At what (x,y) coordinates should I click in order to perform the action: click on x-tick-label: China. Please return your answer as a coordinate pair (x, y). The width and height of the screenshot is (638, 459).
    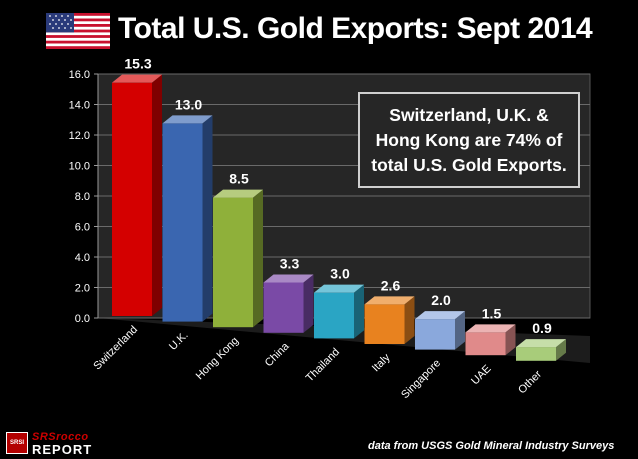
    Looking at the image, I should click on (277, 354).